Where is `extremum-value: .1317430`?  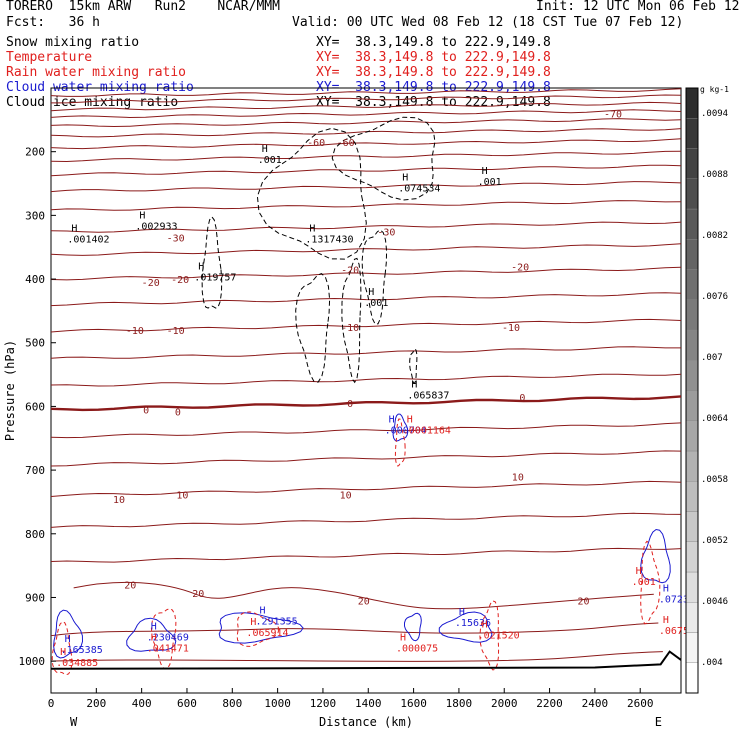 extremum-value: .1317430 is located at coordinates (329, 239).